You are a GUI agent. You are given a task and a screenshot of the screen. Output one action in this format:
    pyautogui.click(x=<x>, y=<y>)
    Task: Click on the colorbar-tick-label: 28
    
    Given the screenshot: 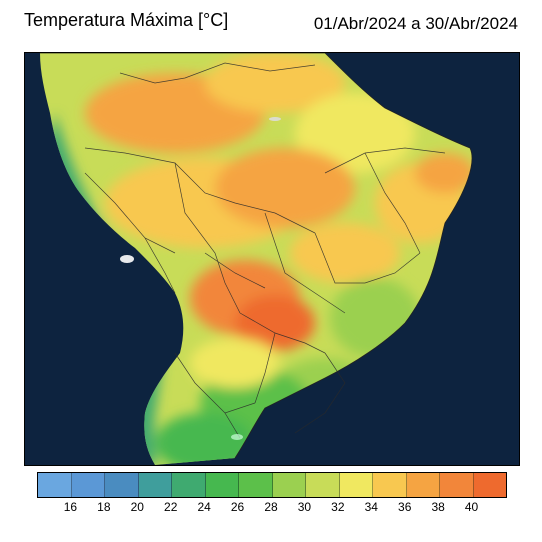 What is the action you would take?
    pyautogui.click(x=271, y=507)
    